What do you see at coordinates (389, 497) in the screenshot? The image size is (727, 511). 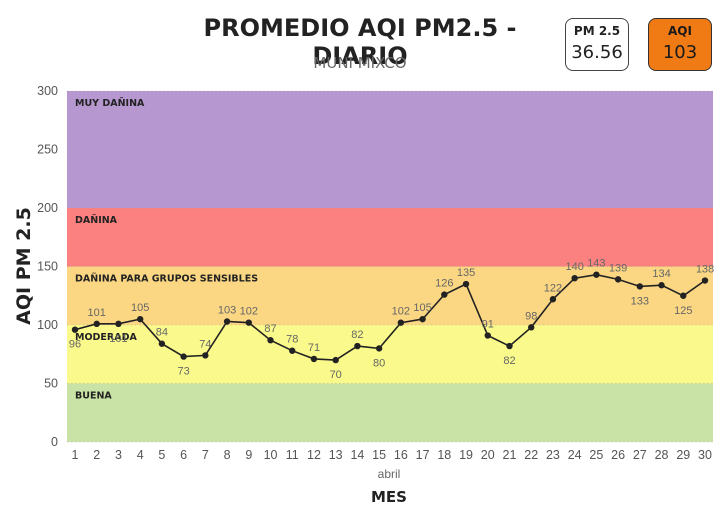 I see `x-axis-label: MES` at bounding box center [389, 497].